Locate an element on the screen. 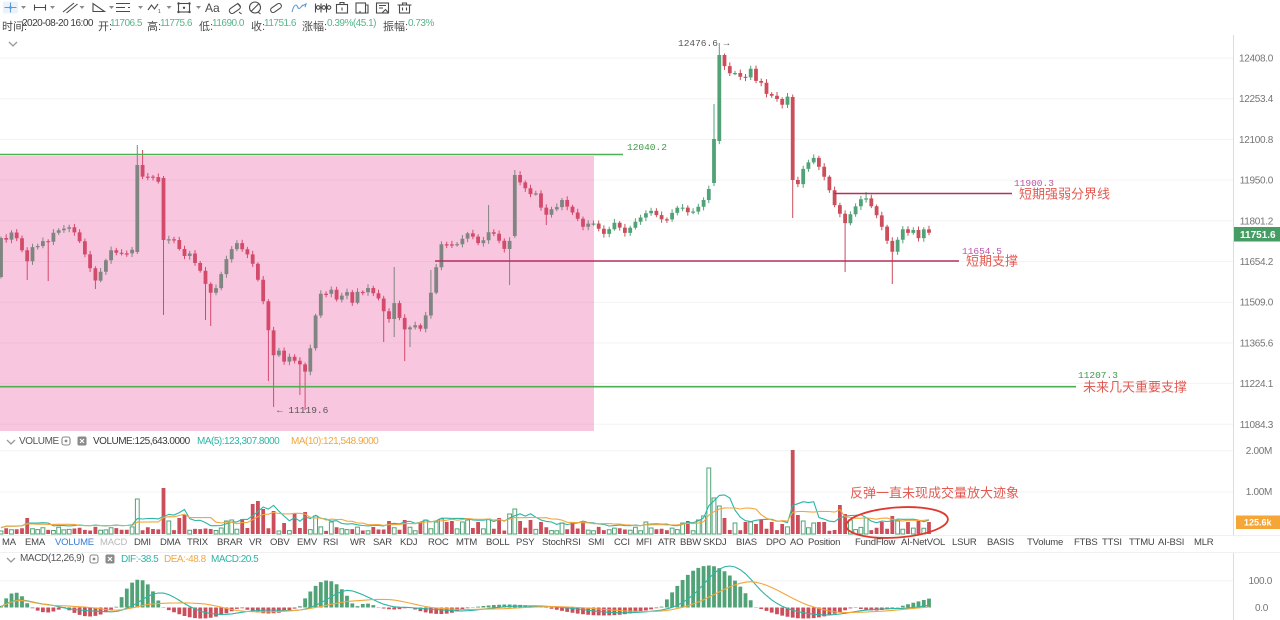  svg-text: 短期支撑 is located at coordinates (992, 261).